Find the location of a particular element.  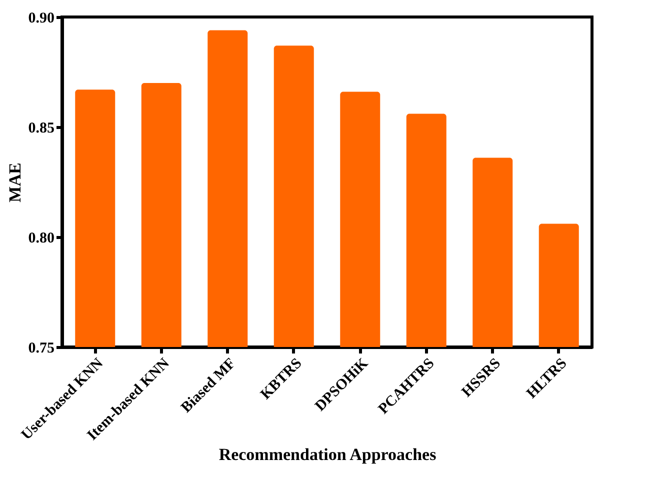

y-tick-label: 0.85 is located at coordinates (41, 128).